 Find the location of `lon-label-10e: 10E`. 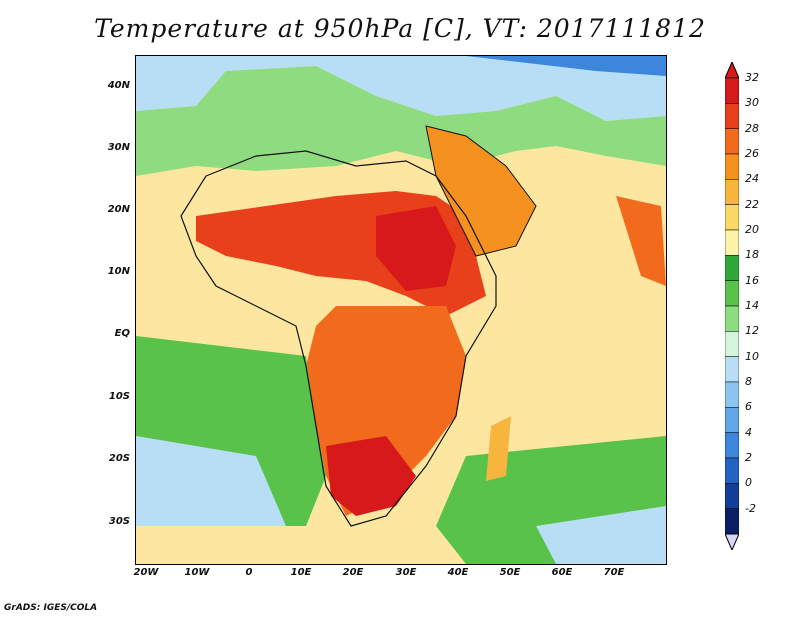

lon-label-10e: 10E is located at coordinates (301, 572).